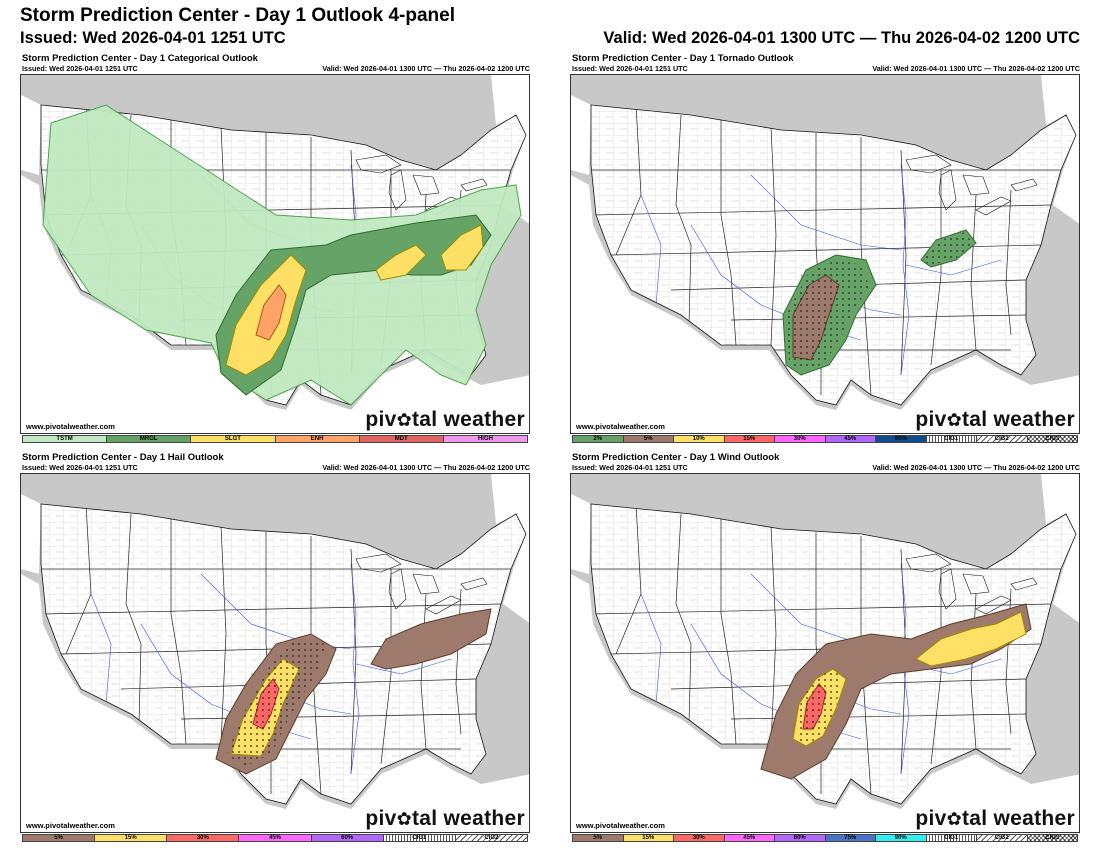 This screenshot has height=850, width=1100. I want to click on legend-label: TSTM, so click(64, 439).